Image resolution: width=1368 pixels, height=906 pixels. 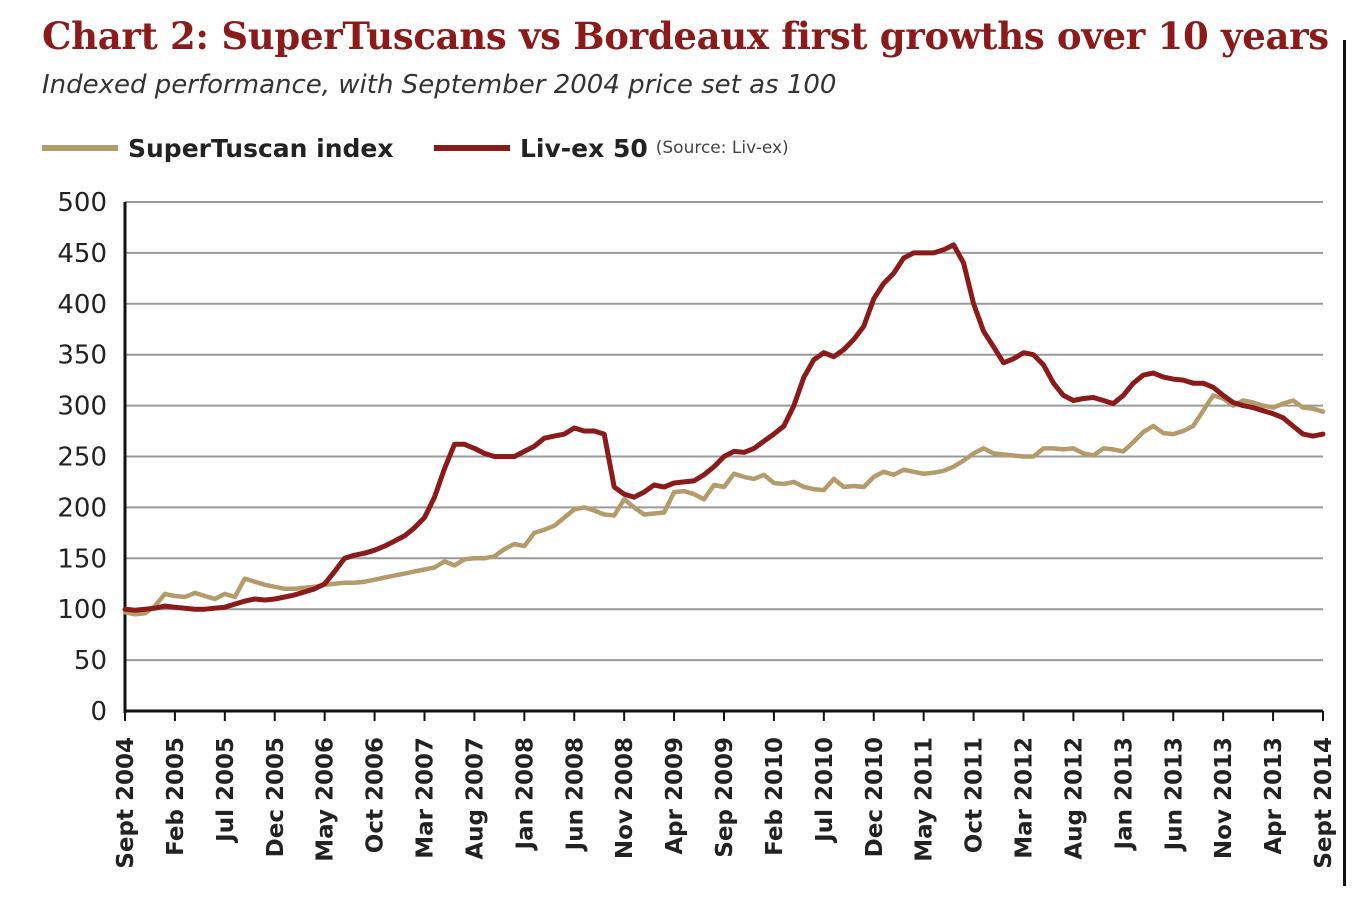 I want to click on y-tick-label-400: 400, so click(x=82, y=305).